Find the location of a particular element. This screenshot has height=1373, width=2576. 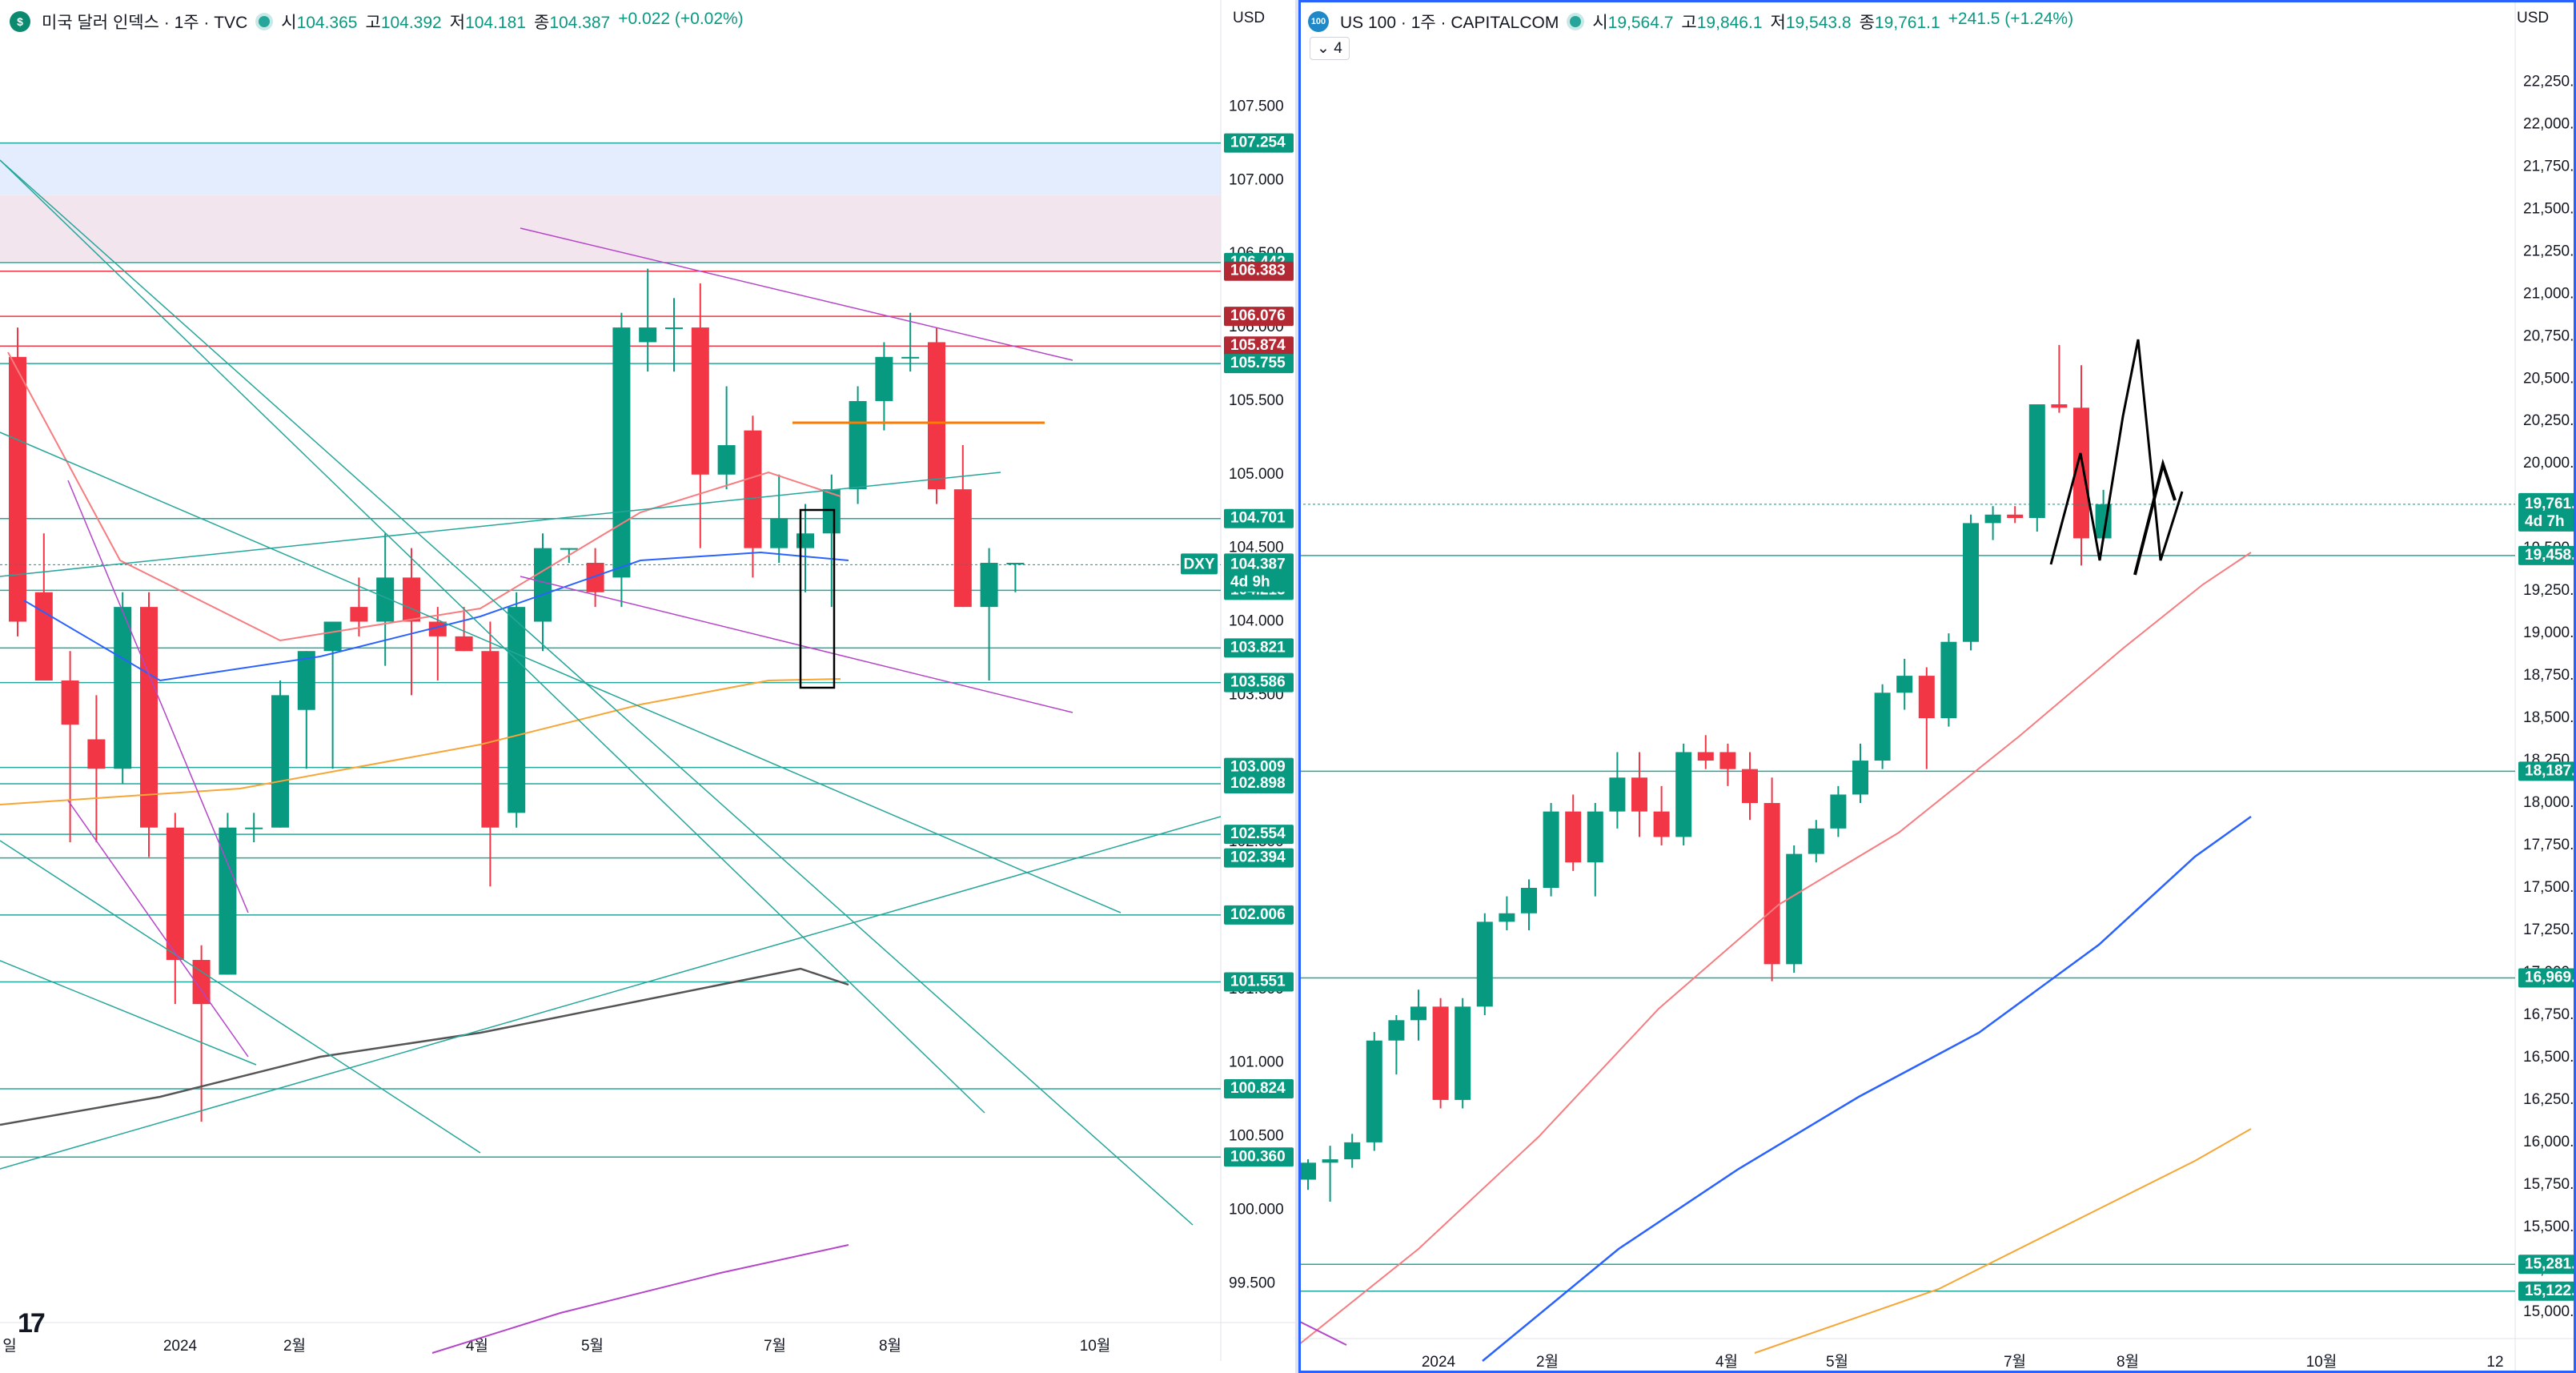

market-open-dot-icon is located at coordinates (1576, 21).